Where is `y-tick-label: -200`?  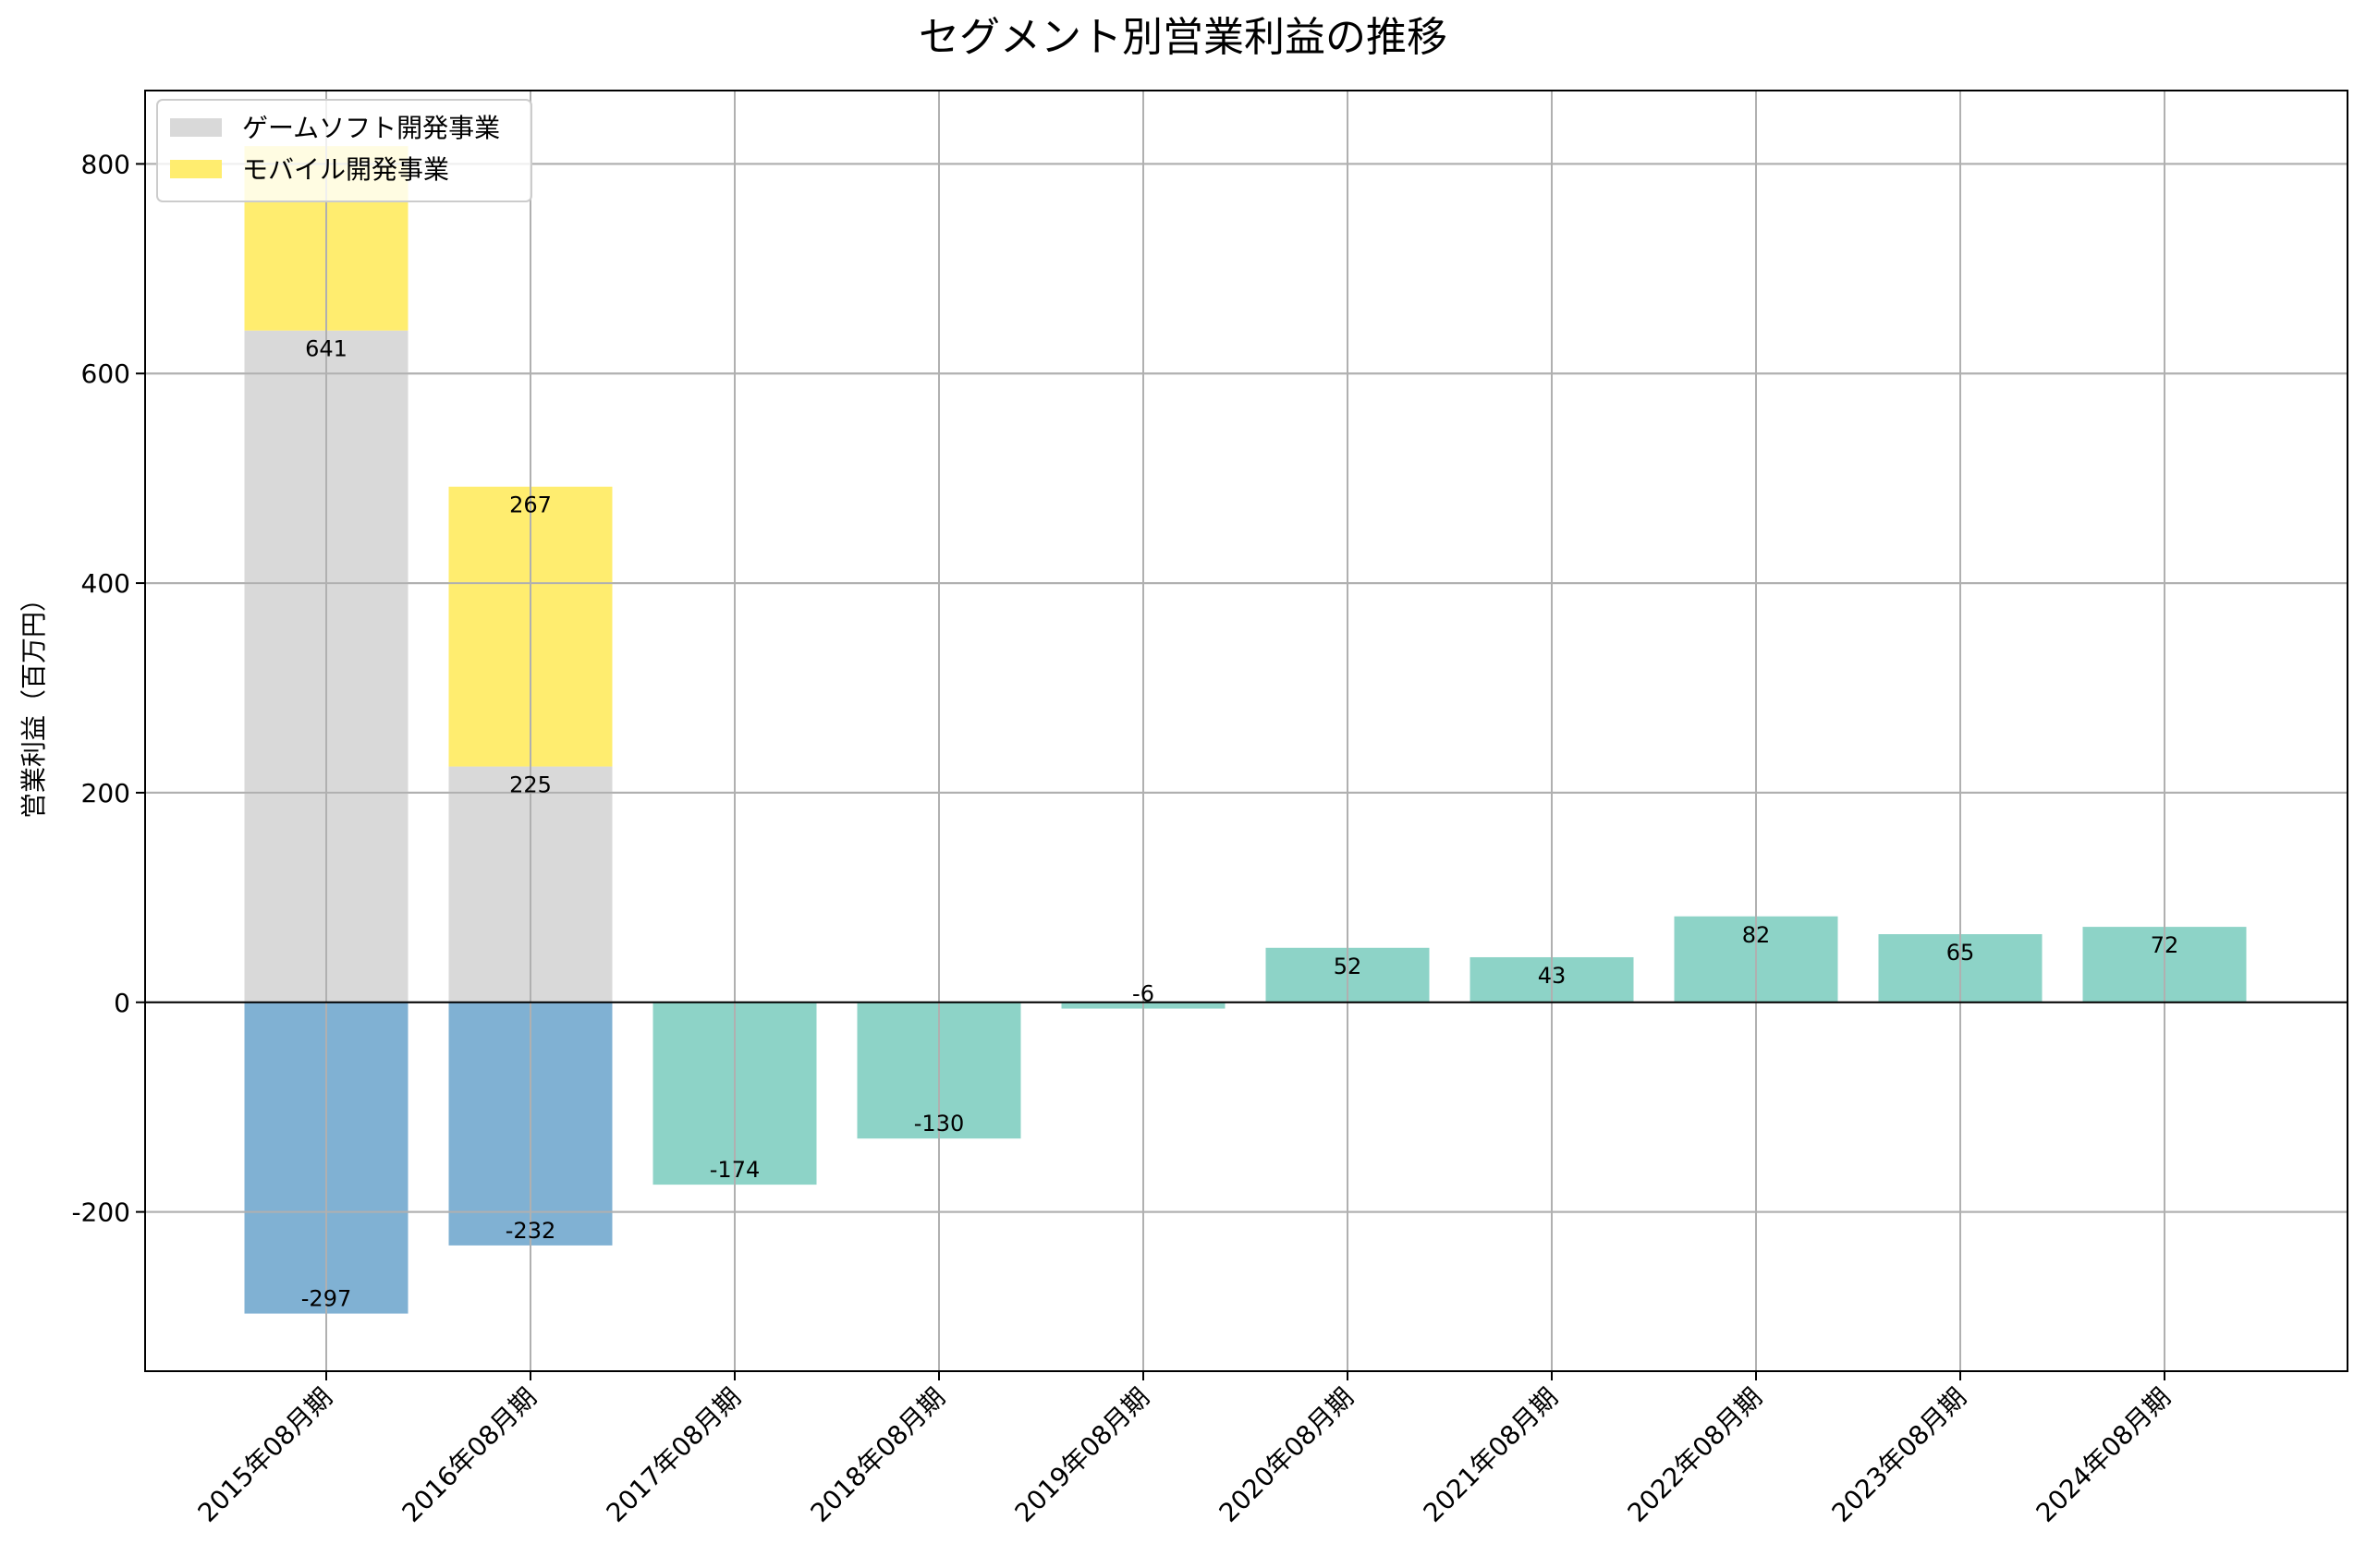 y-tick-label: -200 is located at coordinates (100, 1212).